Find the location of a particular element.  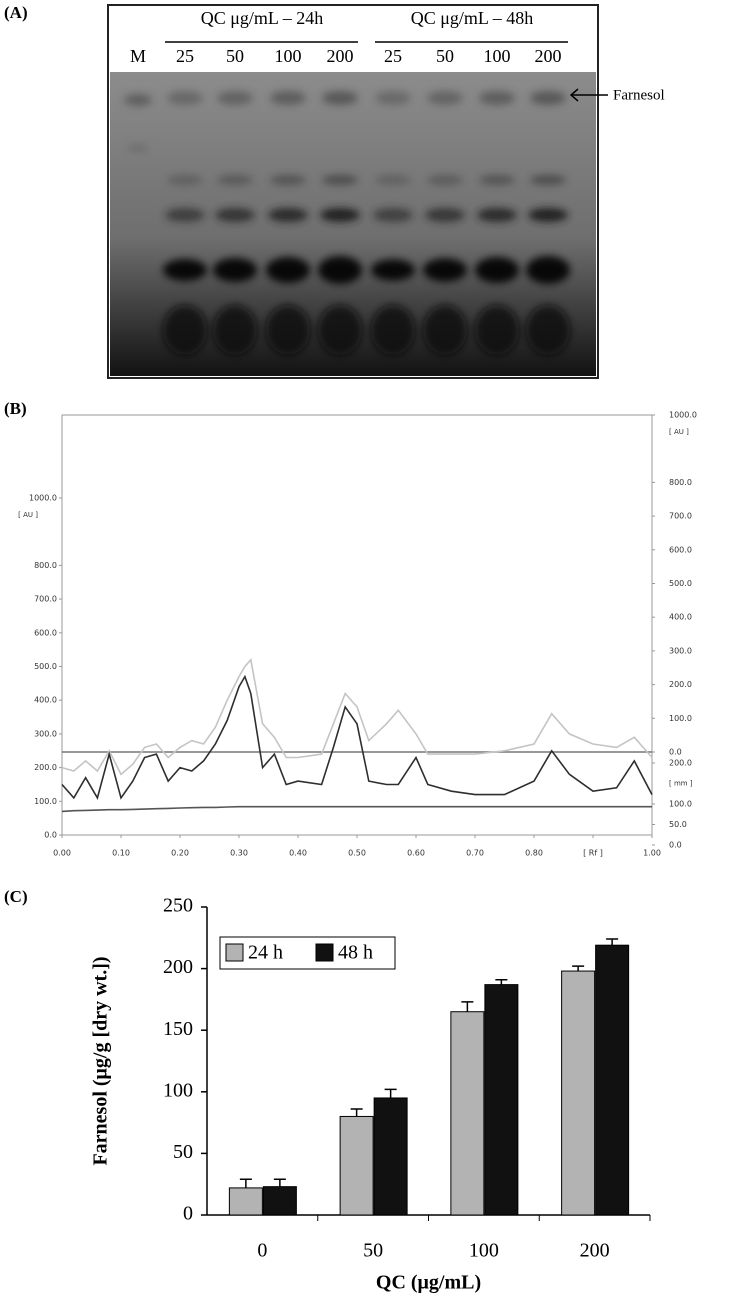

y-tick-label: 200 is located at coordinates (178, 967).